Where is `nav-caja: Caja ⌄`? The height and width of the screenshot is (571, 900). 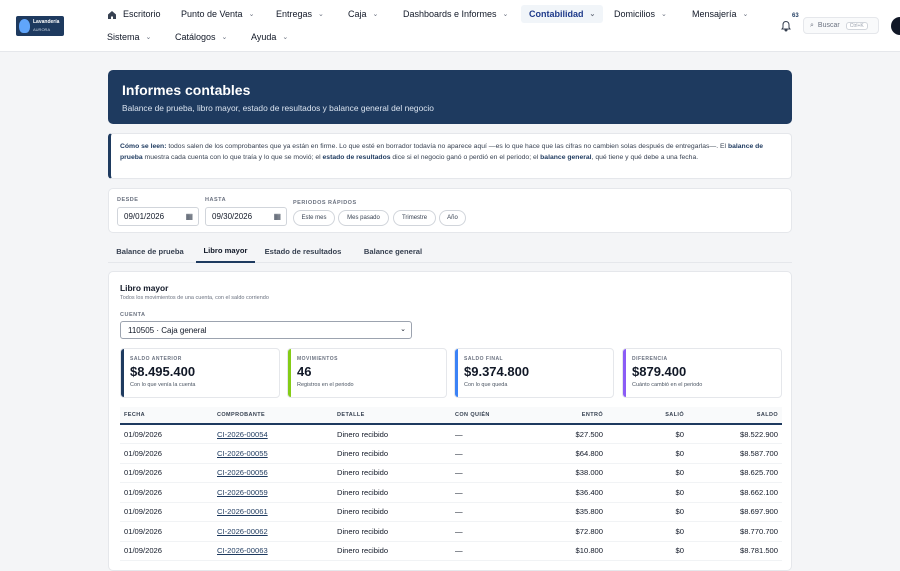 nav-caja: Caja ⌄ is located at coordinates (363, 14).